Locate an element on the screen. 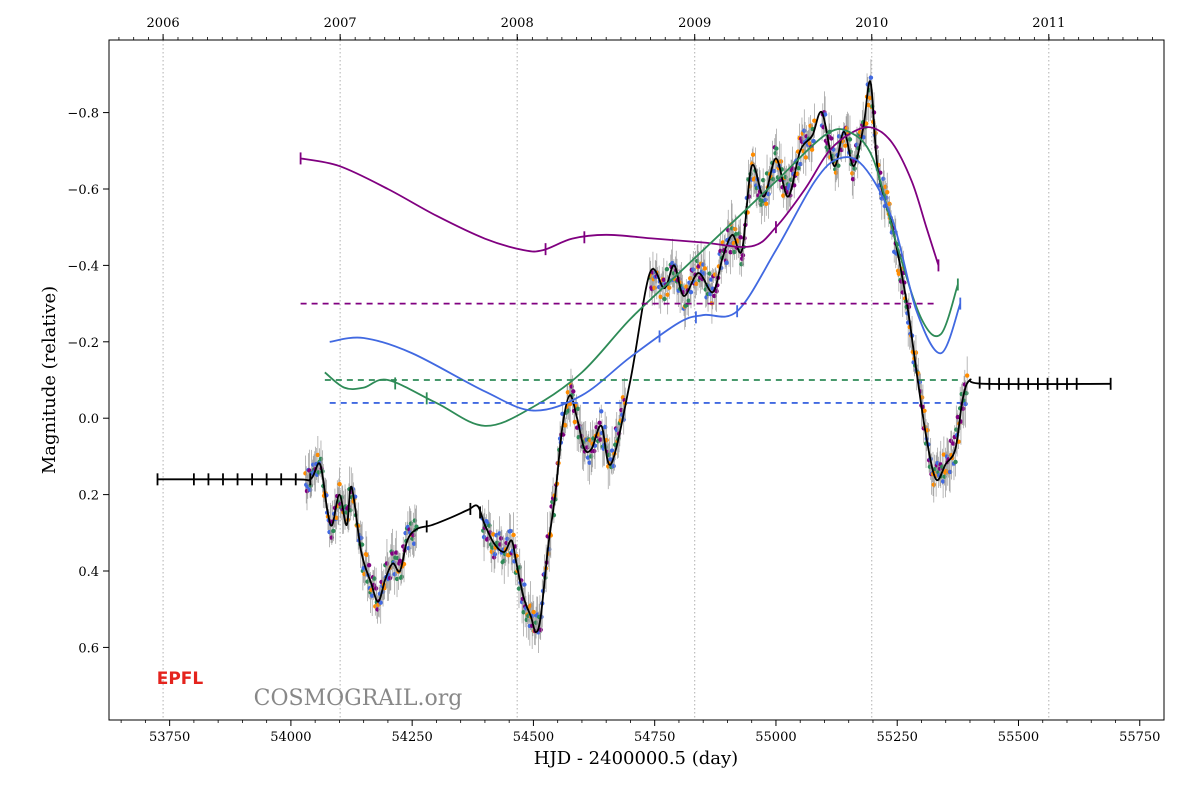  y-tick-label: 0.0 is located at coordinates (88, 419).